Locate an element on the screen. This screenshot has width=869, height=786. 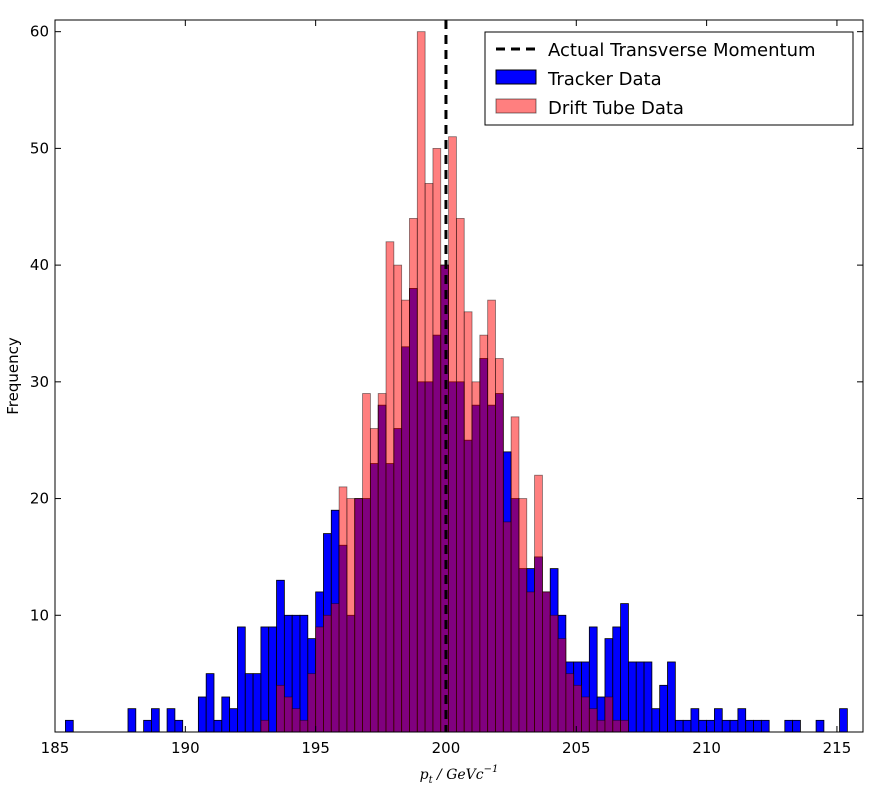
y-tick-label: 60 is located at coordinates (39, 32).